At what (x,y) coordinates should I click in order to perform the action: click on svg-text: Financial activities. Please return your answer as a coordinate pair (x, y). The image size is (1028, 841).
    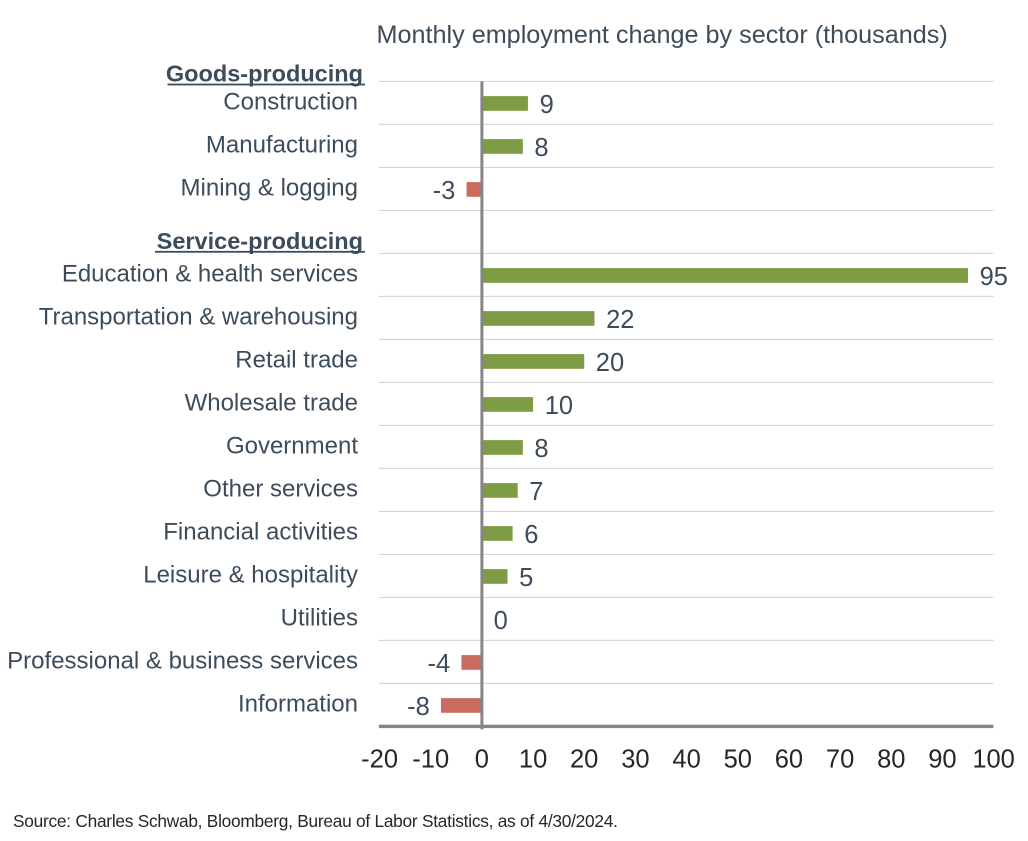
    Looking at the image, I should click on (260, 532).